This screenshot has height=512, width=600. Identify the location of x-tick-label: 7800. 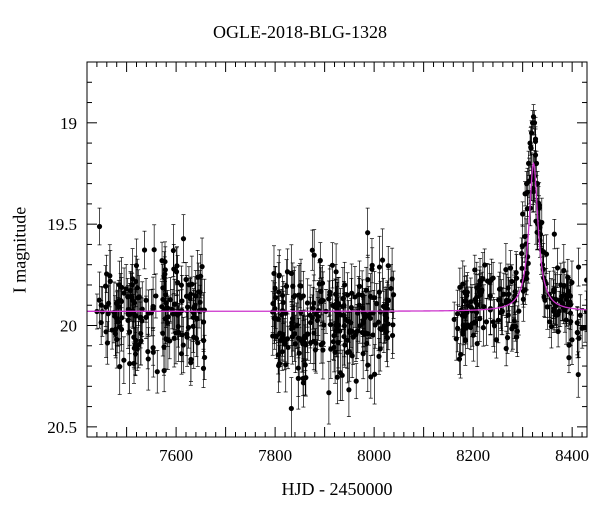
(275, 455).